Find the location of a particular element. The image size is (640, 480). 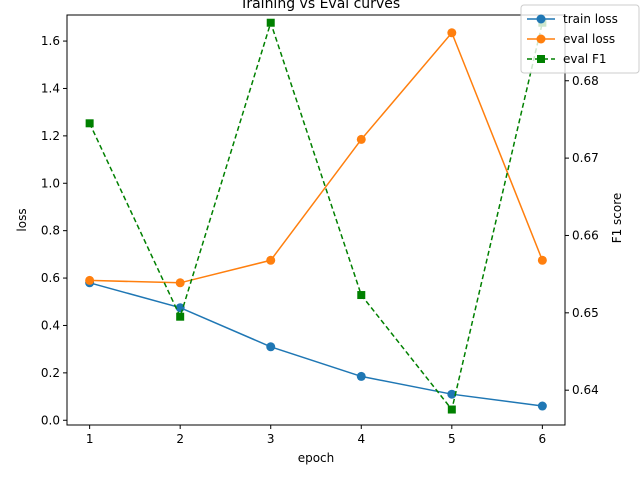

x-tick-label: 3 is located at coordinates (271, 439).